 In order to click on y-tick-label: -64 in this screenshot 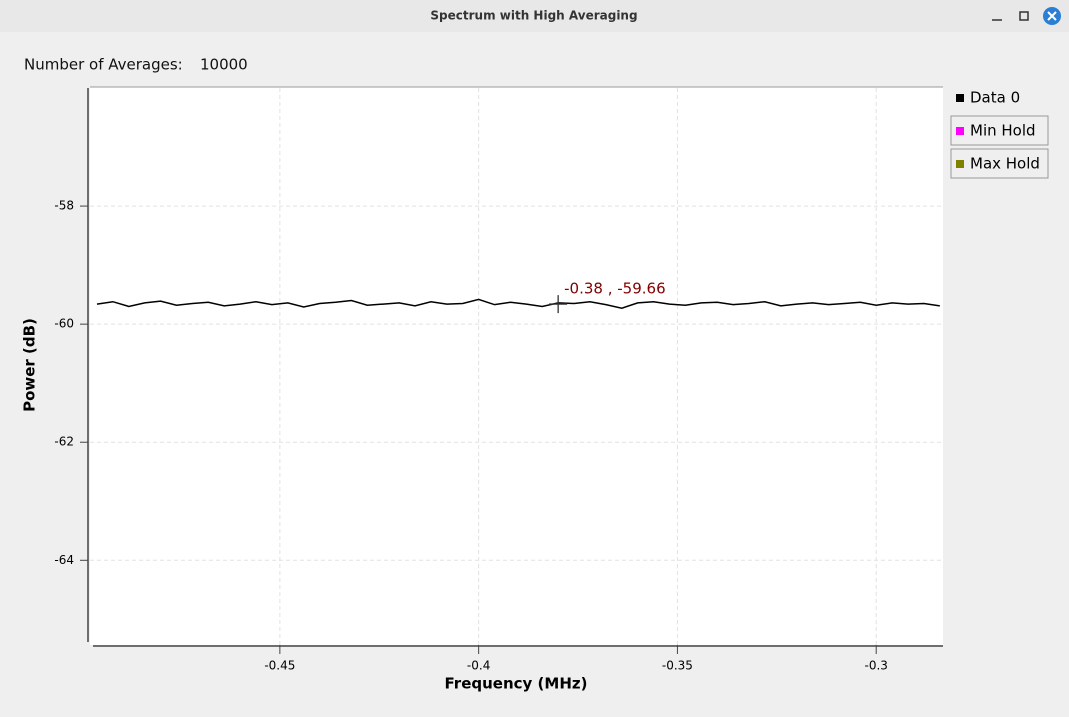, I will do `click(64, 560)`.